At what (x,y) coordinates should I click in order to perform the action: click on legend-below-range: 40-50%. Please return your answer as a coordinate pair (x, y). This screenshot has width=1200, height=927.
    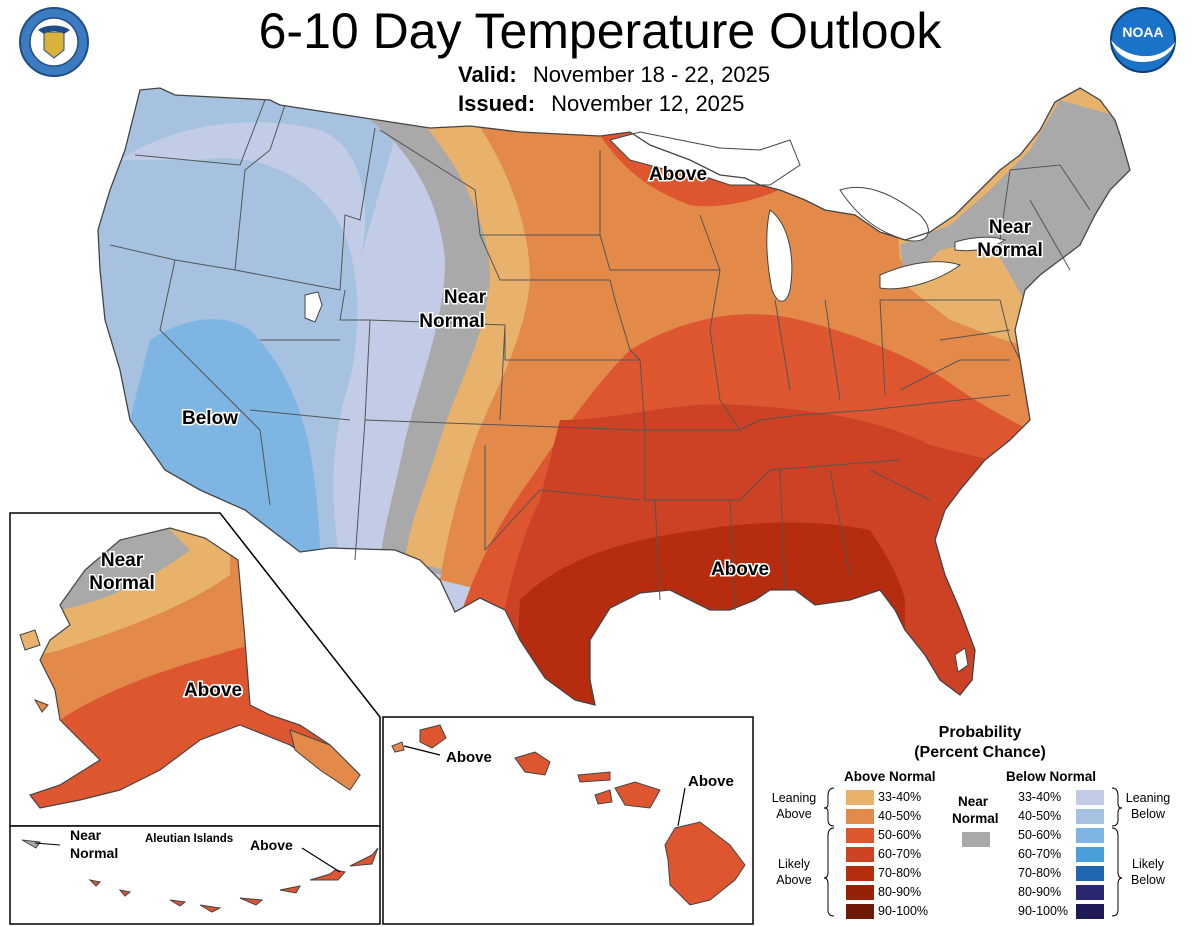
    Looking at the image, I should click on (1040, 816).